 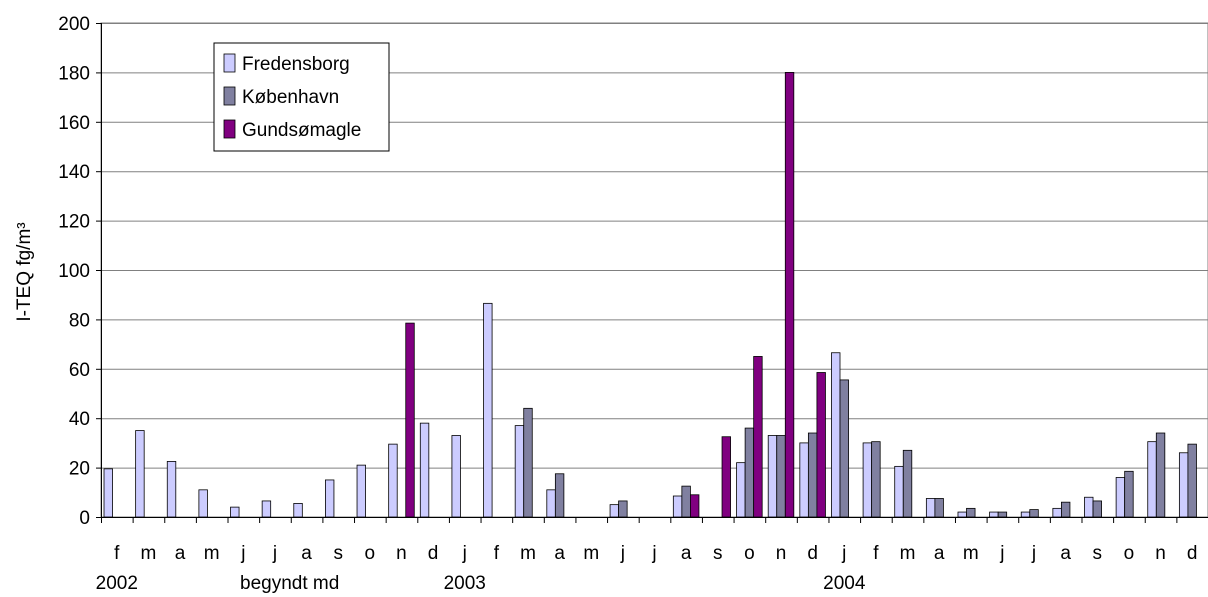 I want to click on legend-box, so click(x=301, y=97).